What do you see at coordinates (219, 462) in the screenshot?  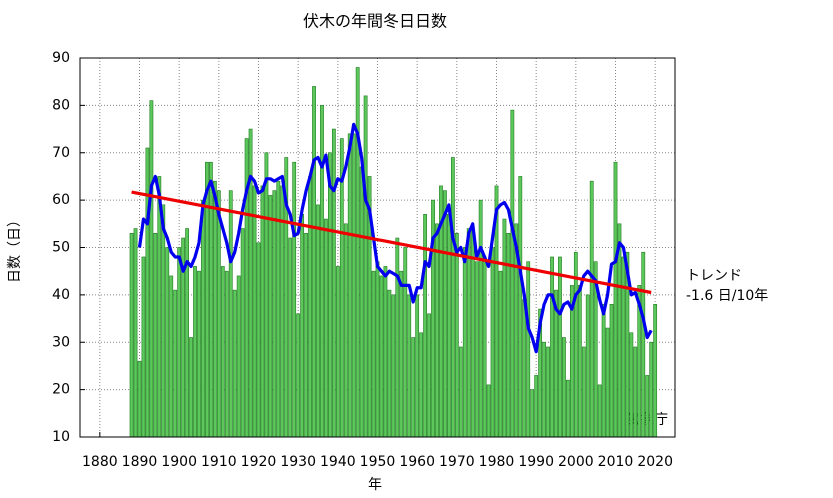 I see `x-tick-label: 1910` at bounding box center [219, 462].